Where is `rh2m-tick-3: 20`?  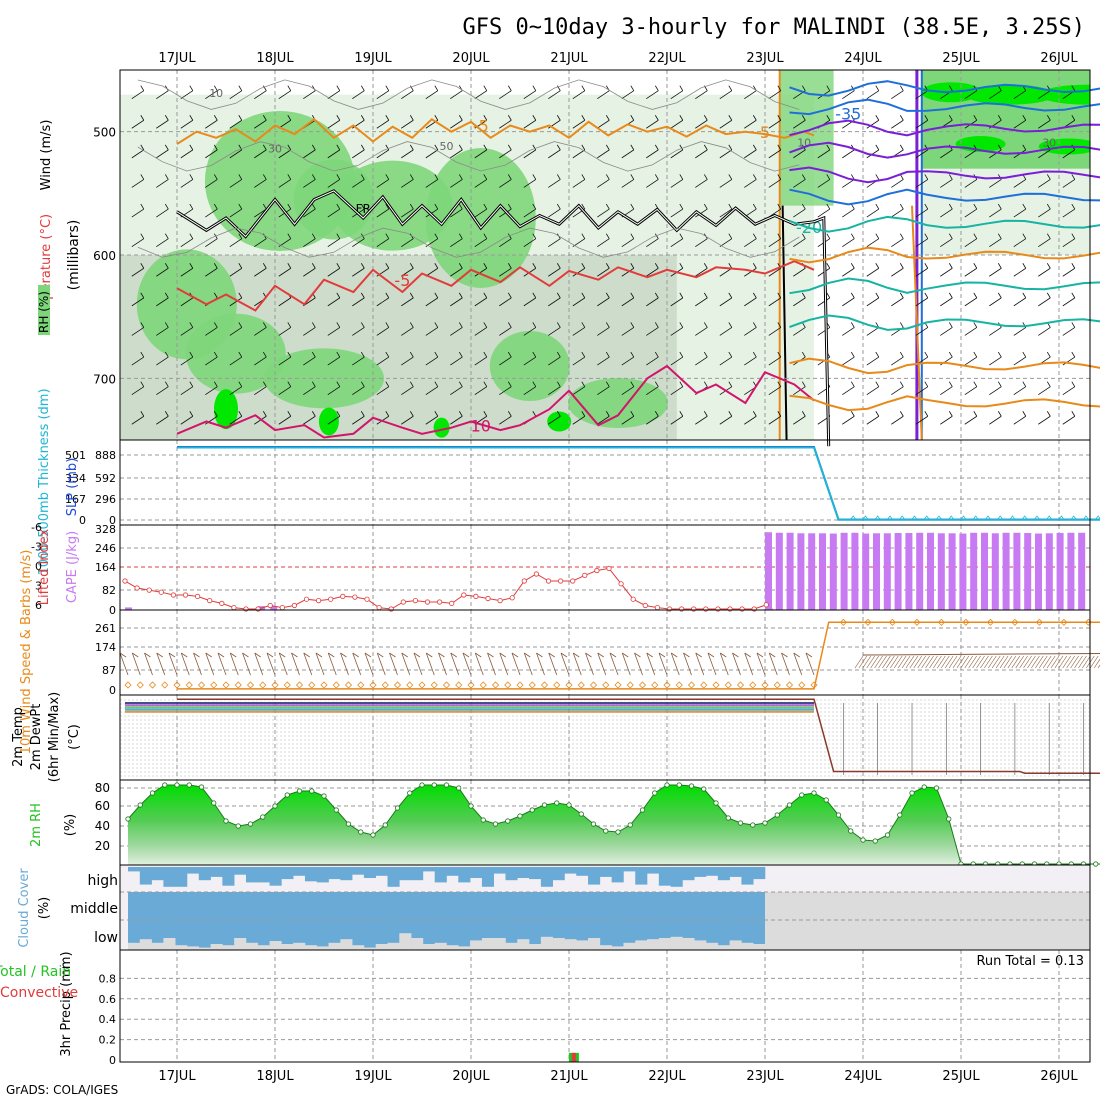
rh2m-tick-3: 20 is located at coordinates (102, 846).